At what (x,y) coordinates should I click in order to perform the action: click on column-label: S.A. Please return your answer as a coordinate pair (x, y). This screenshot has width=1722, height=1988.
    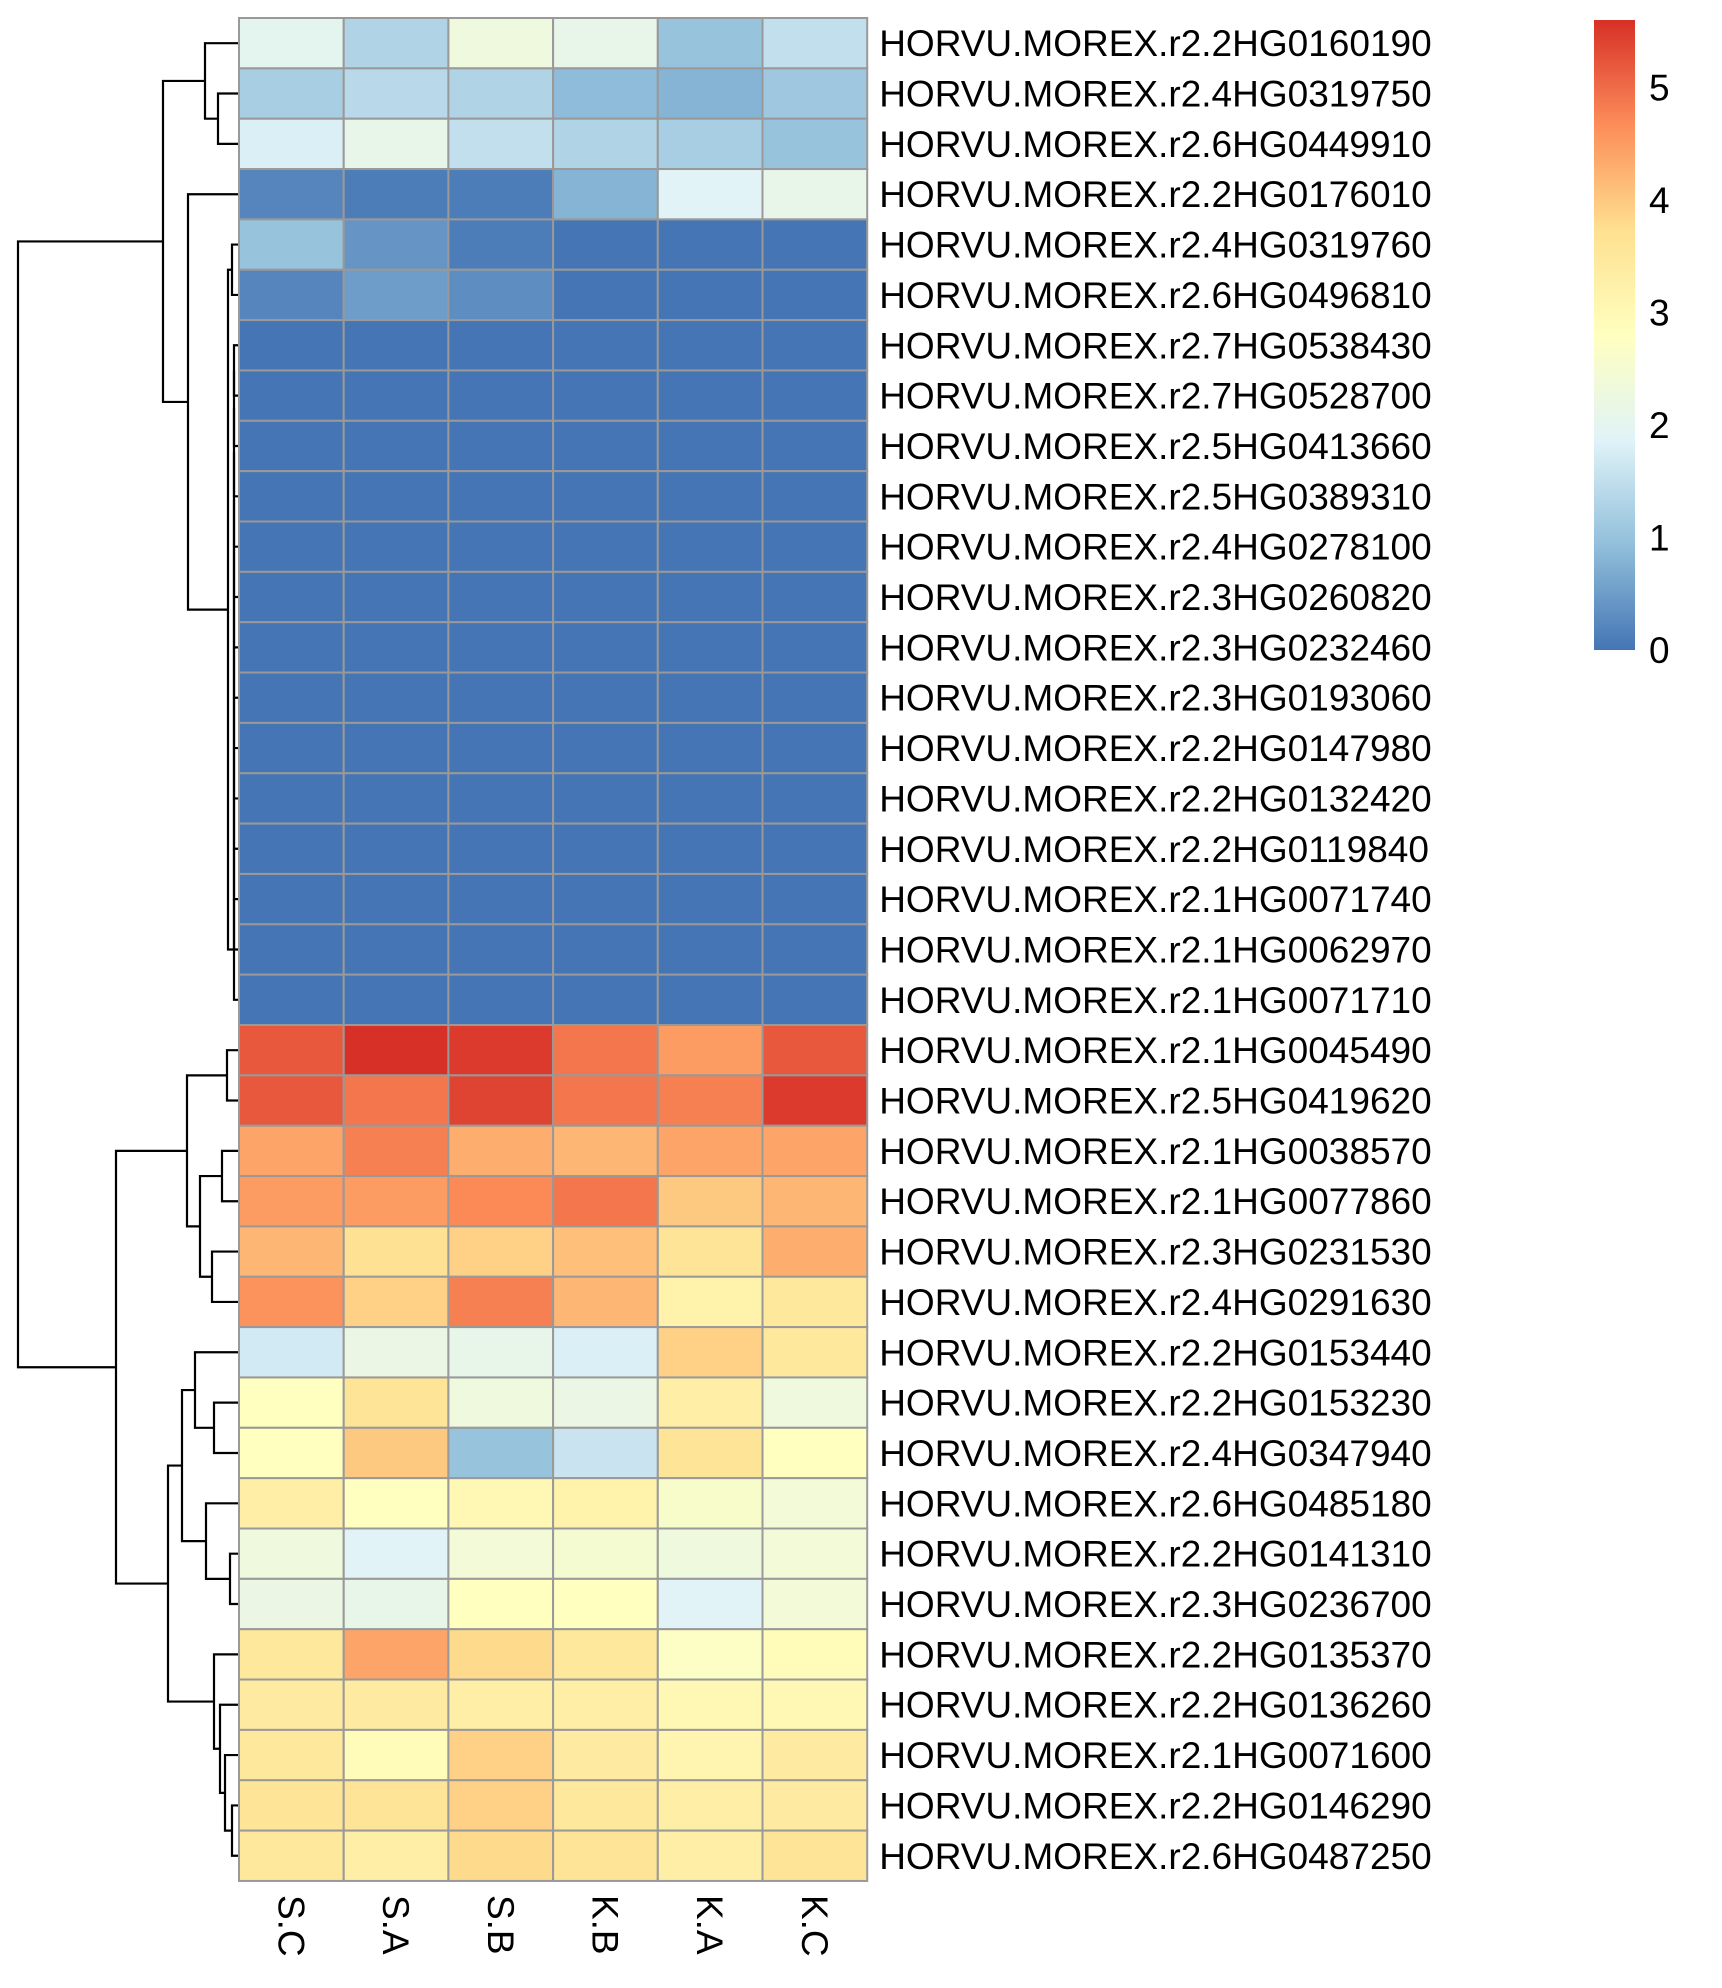
    Looking at the image, I should click on (395, 1925).